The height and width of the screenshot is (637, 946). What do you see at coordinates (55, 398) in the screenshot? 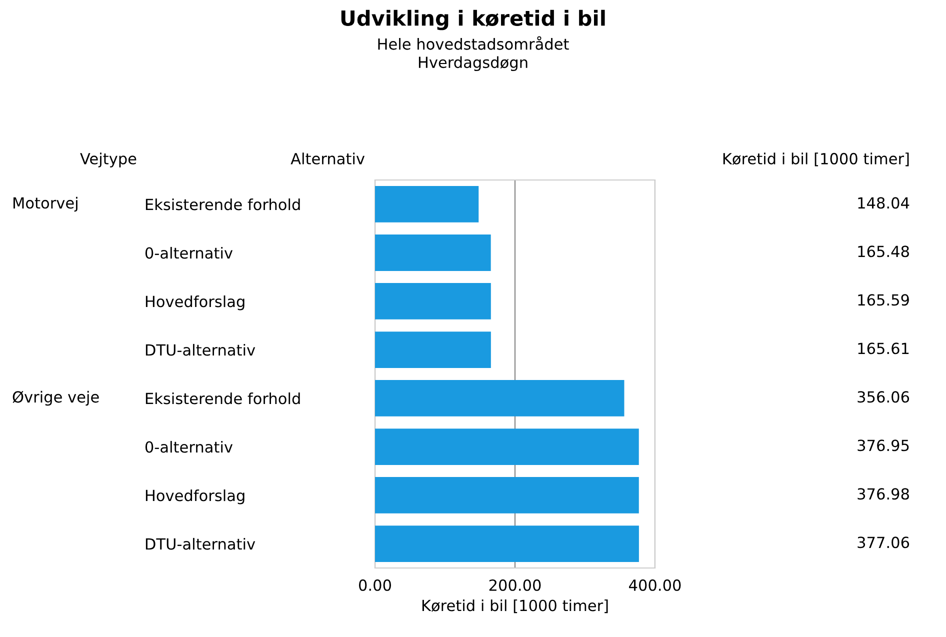
I see `text: Øvrige veje` at bounding box center [55, 398].